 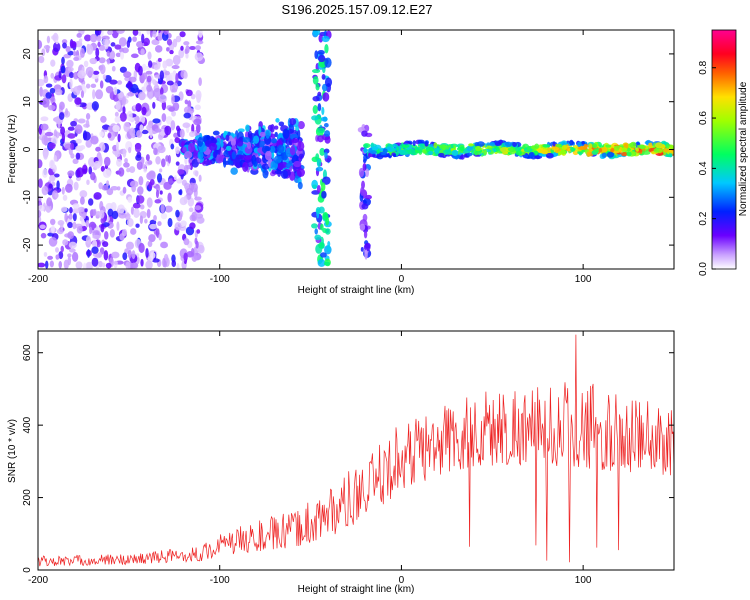 What do you see at coordinates (27, 424) in the screenshot?
I see `snr-ytick-label: 400` at bounding box center [27, 424].